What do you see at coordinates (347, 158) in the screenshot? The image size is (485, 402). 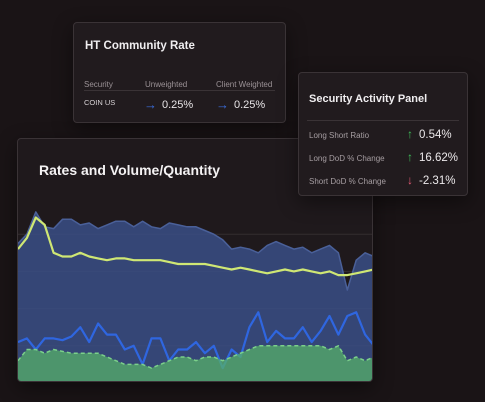 I see `activity-row-label: Long DoD % Change` at bounding box center [347, 158].